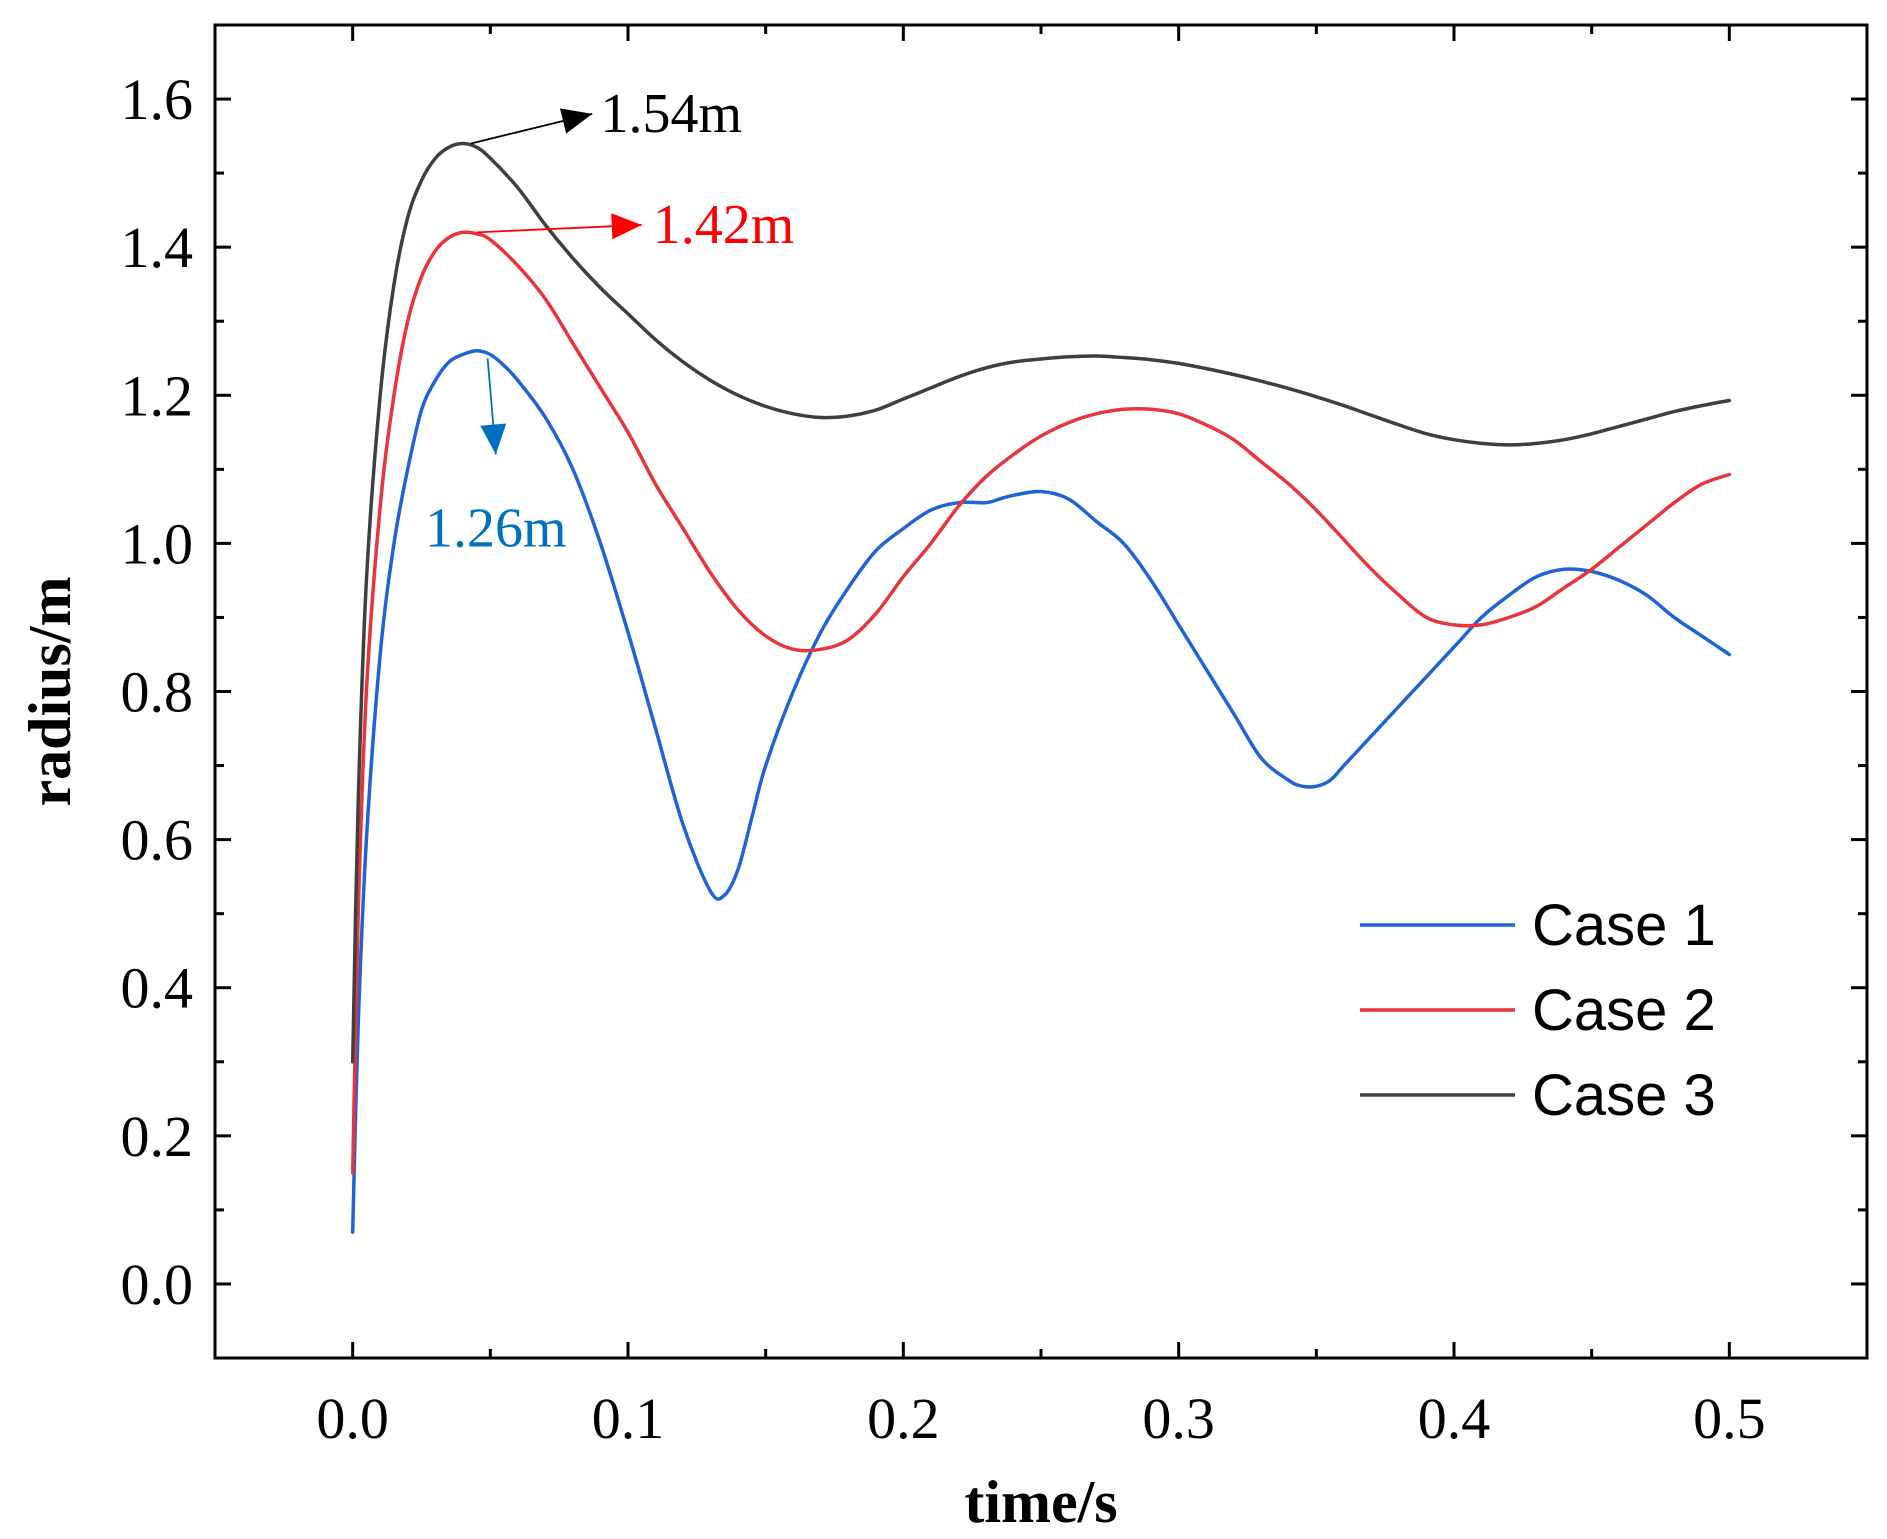 Image resolution: width=1887 pixels, height=1539 pixels. Describe the element at coordinates (1040, 1502) in the screenshot. I see `x-axis-title: time/s` at that location.